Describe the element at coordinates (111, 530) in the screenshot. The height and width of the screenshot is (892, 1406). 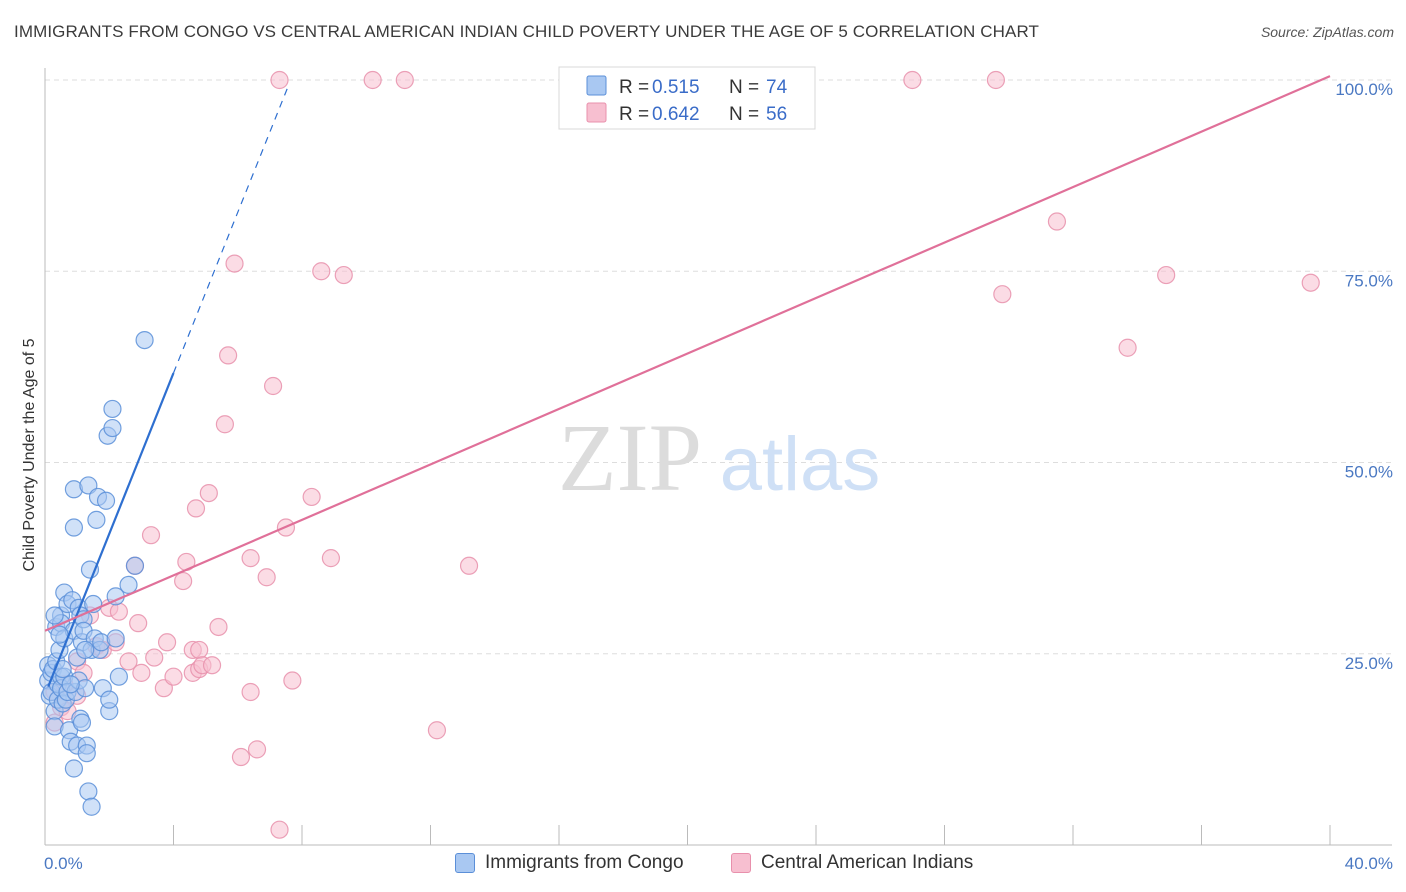
I see `congo-trend-line` at that location.